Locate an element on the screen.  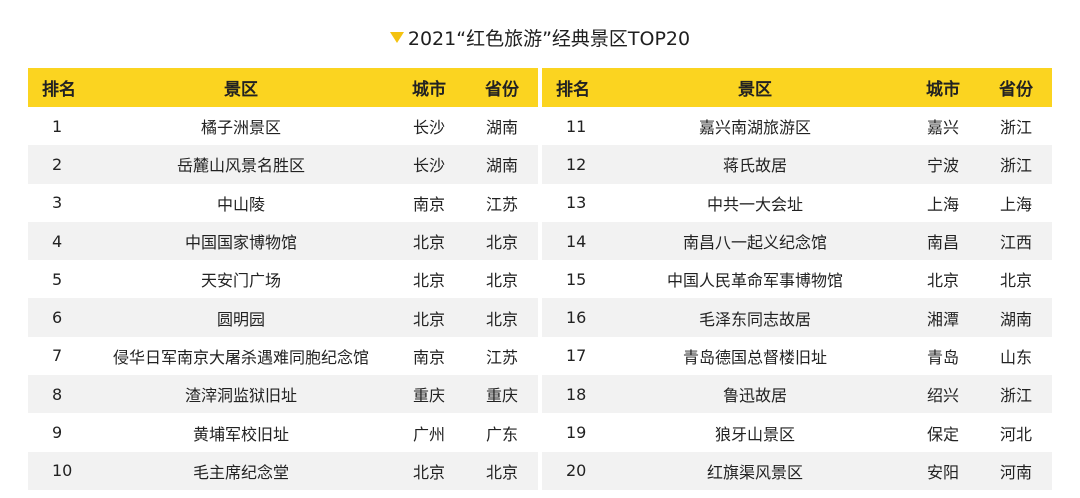
table-row: 14 南昌八一起义纪念馆 南昌 江西 is located at coordinates (797, 241).